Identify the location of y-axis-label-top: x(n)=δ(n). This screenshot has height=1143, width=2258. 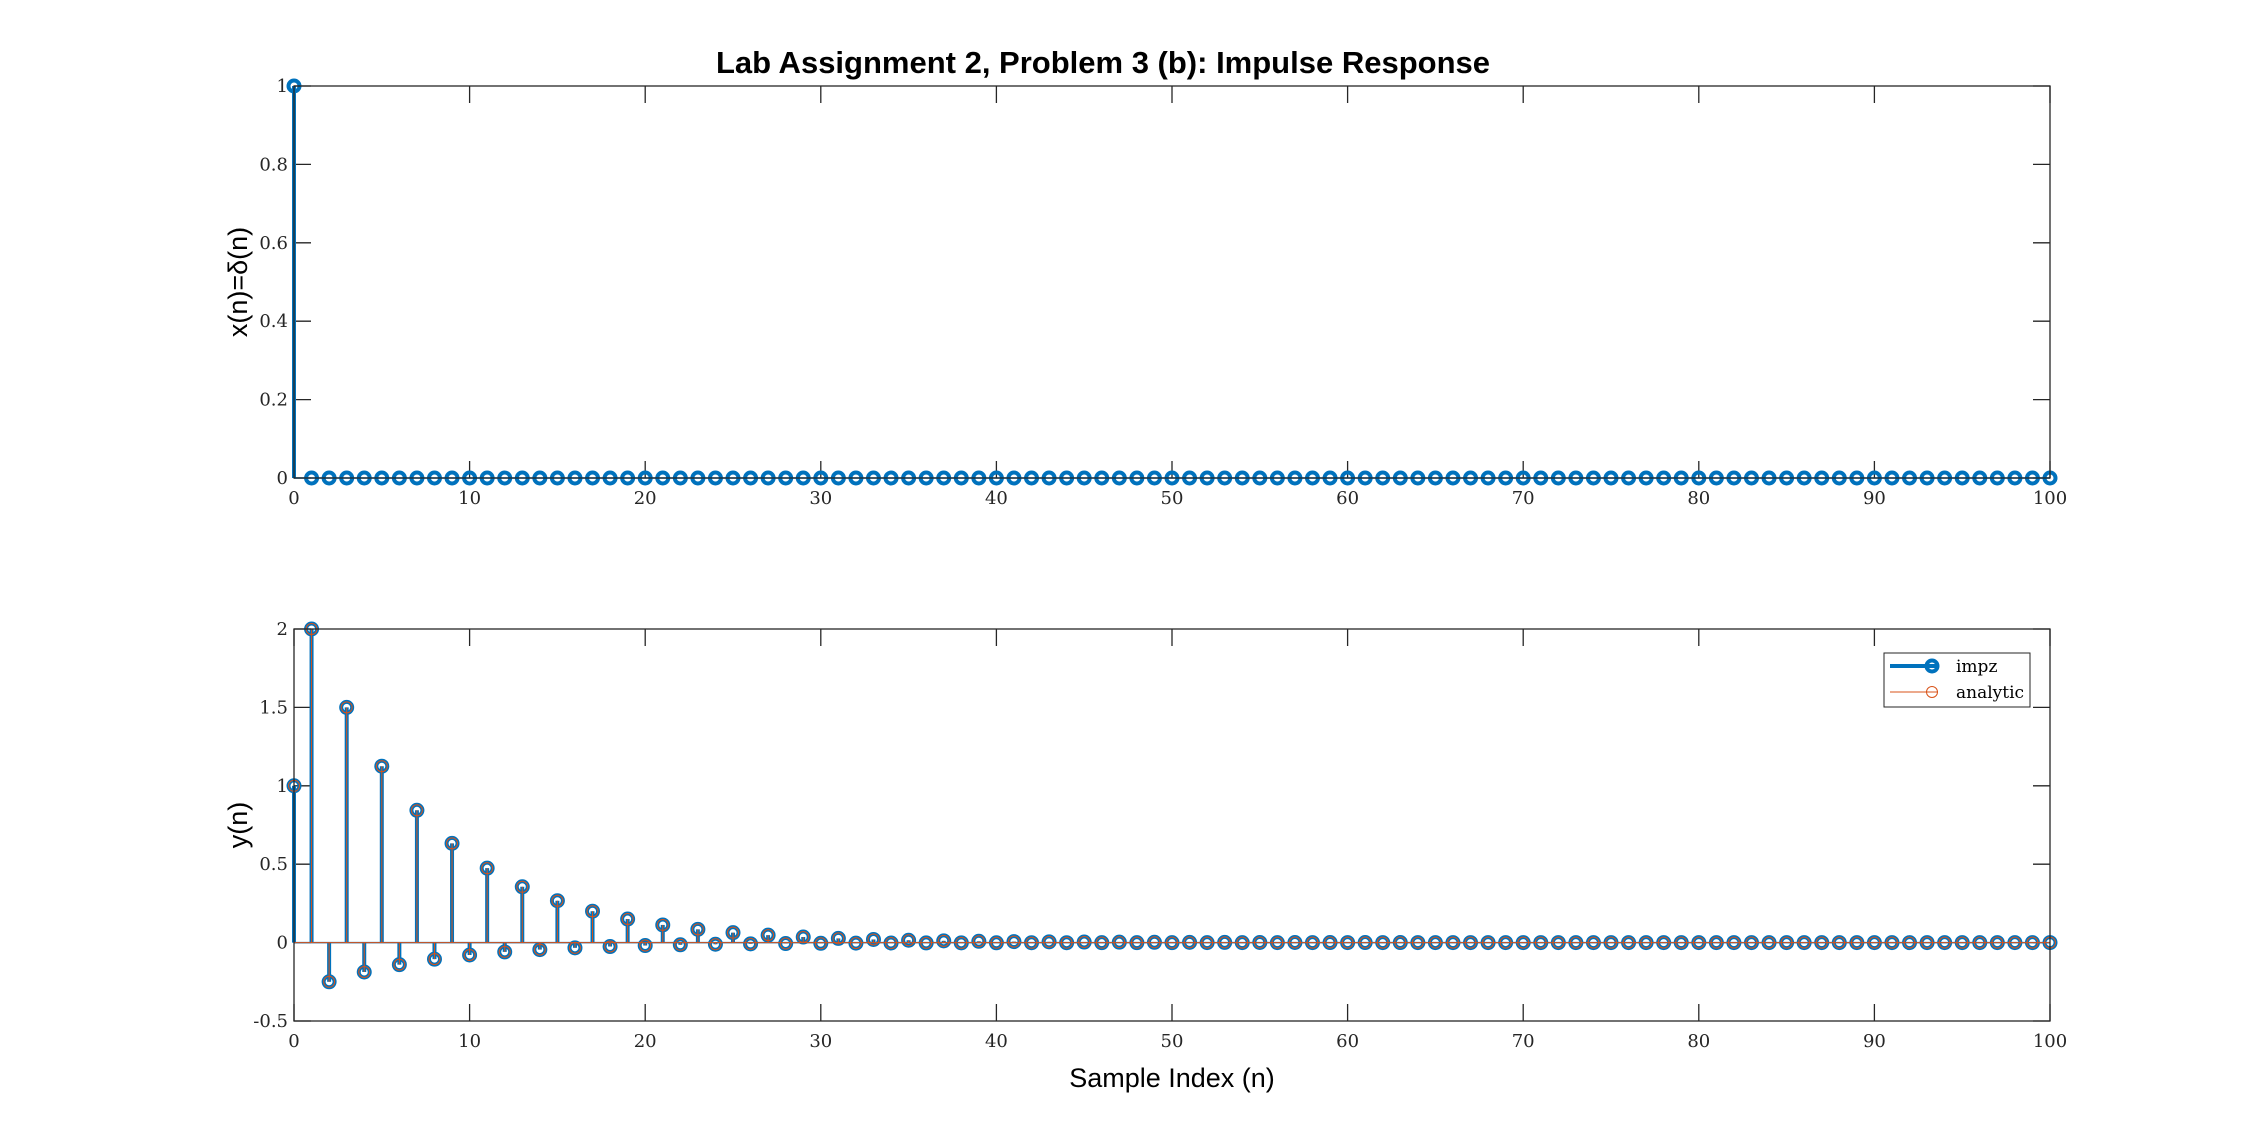
(238, 282).